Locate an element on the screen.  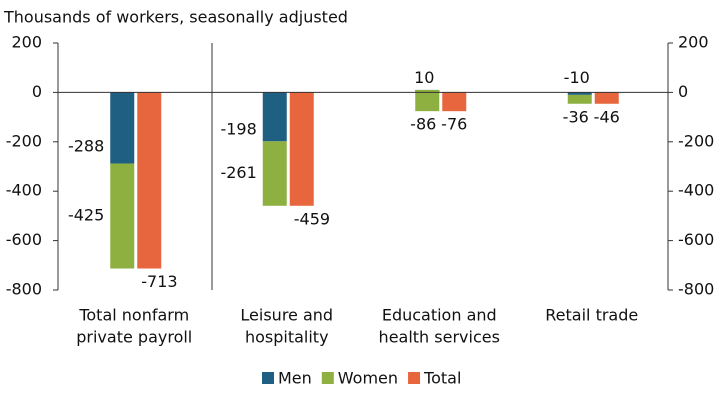
y-tick-label: -200 is located at coordinates (24, 140).